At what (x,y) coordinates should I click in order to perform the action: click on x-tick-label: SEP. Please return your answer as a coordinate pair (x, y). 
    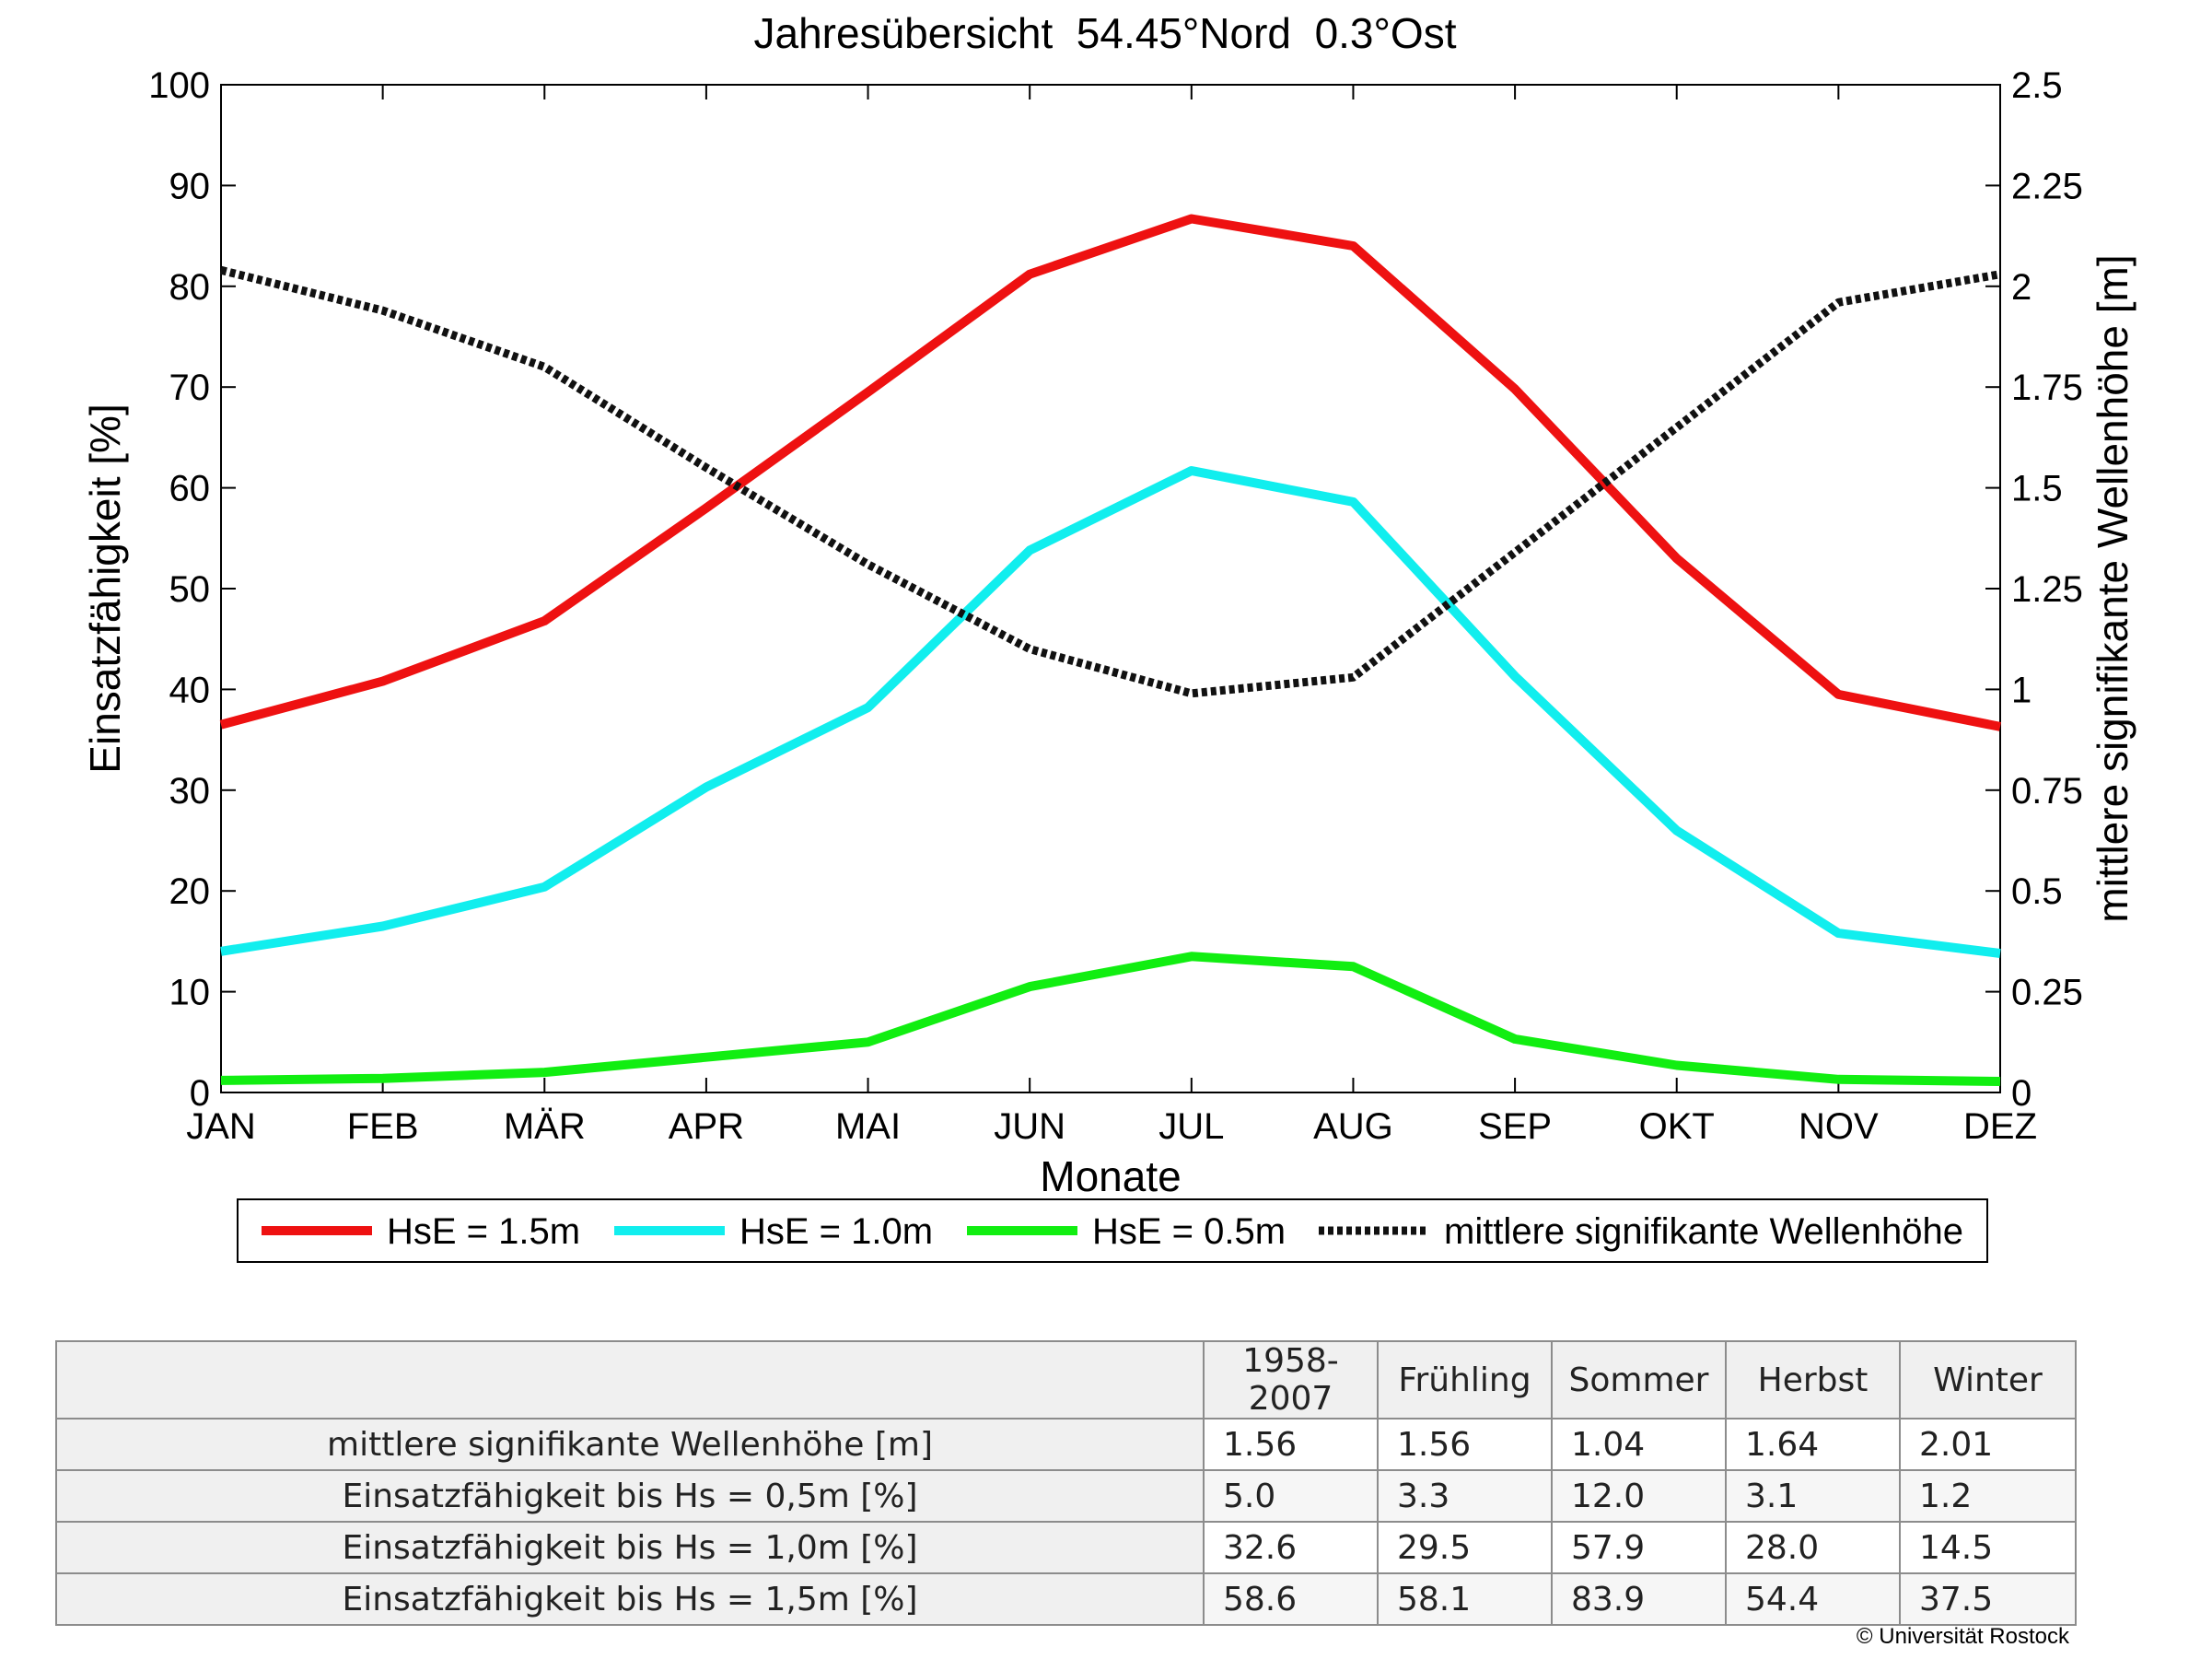
    Looking at the image, I should click on (1515, 1126).